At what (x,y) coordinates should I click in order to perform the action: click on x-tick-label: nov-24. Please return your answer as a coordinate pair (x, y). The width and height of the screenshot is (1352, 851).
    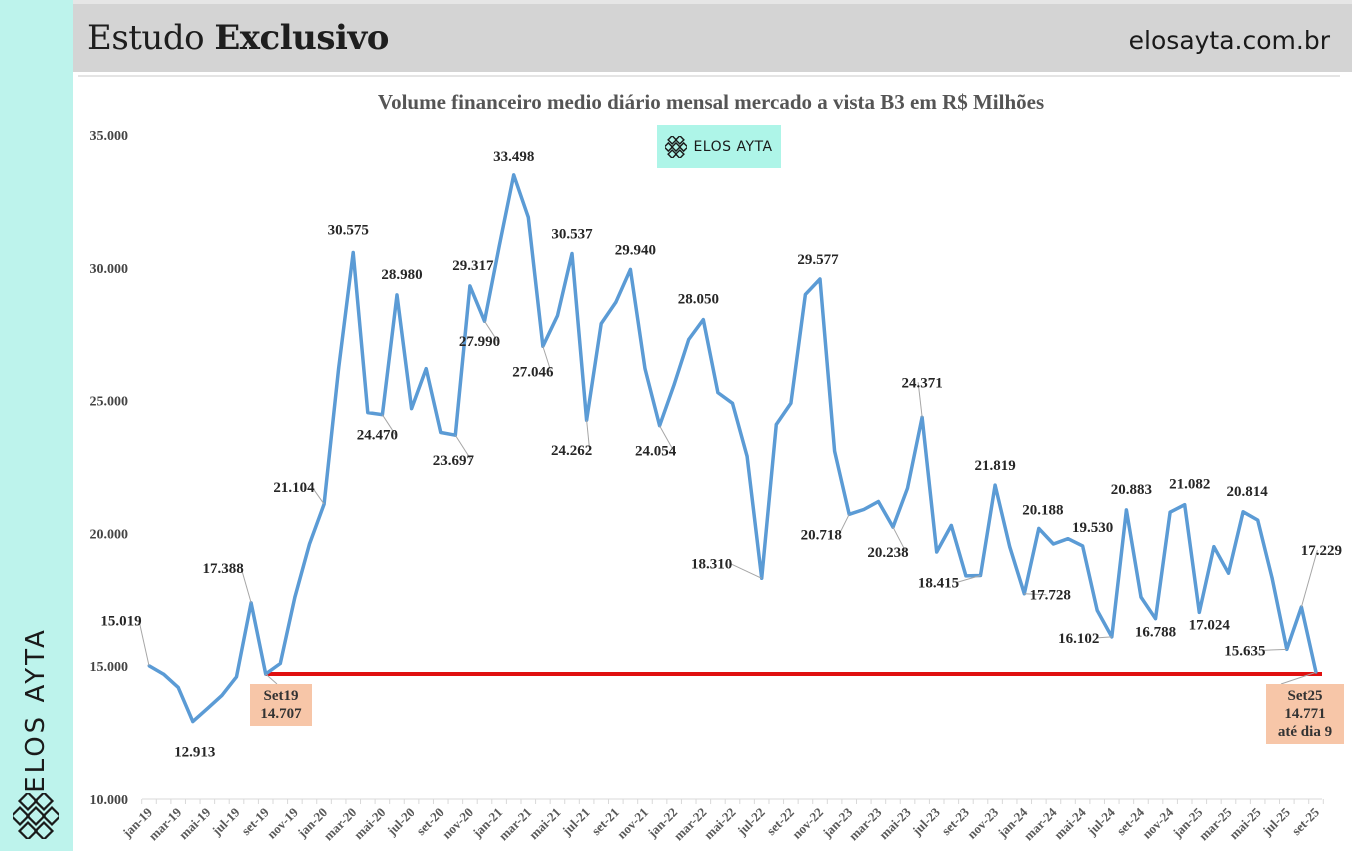
    Looking at the image, I should click on (1158, 823).